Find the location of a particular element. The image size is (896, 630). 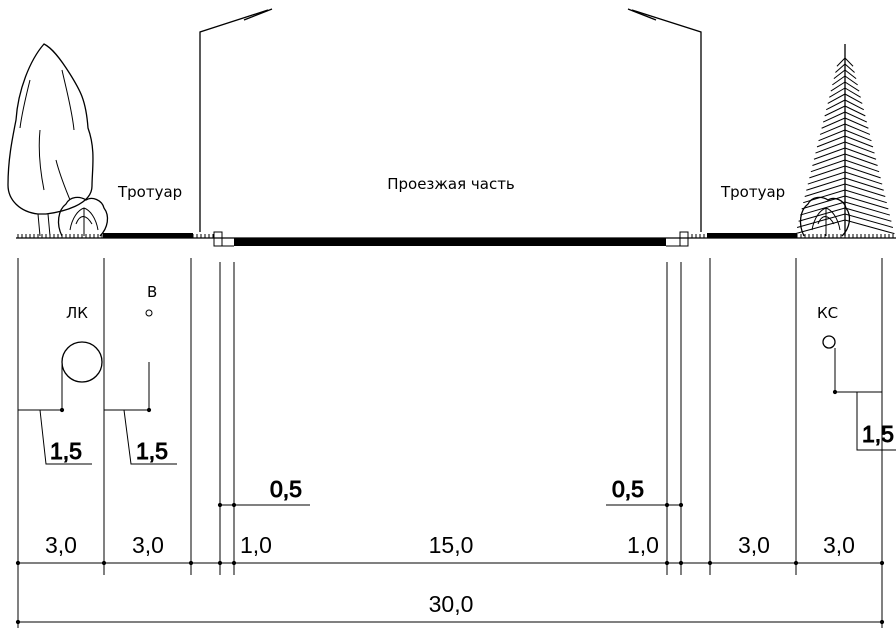

width-value-curb-left: 1,0 is located at coordinates (256, 545).